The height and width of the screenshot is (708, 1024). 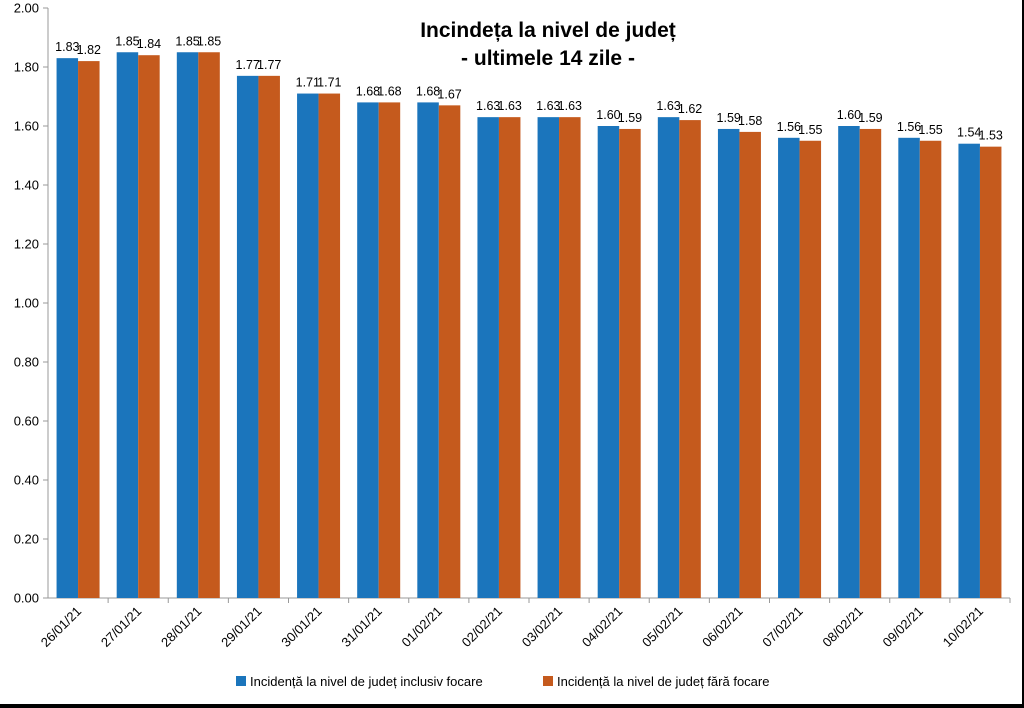 I want to click on data-label-series-1: 1.58, so click(x=750, y=121).